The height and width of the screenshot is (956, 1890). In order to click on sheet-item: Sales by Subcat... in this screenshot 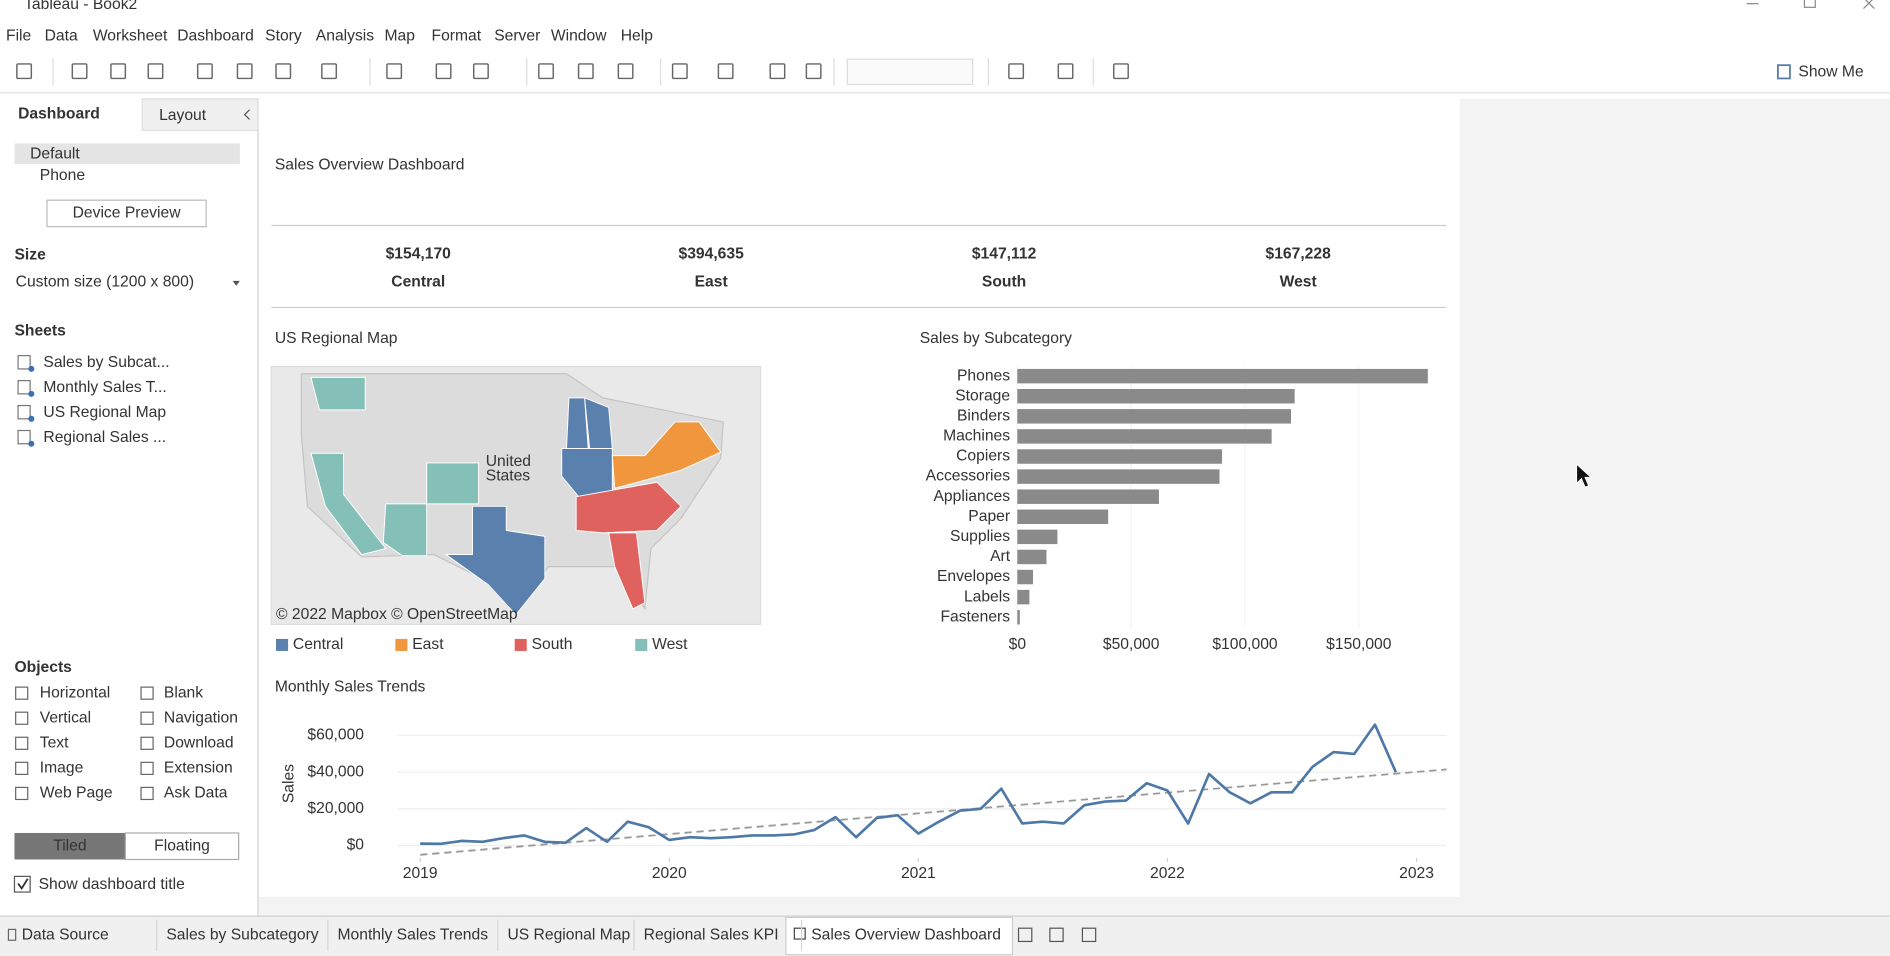, I will do `click(106, 362)`.